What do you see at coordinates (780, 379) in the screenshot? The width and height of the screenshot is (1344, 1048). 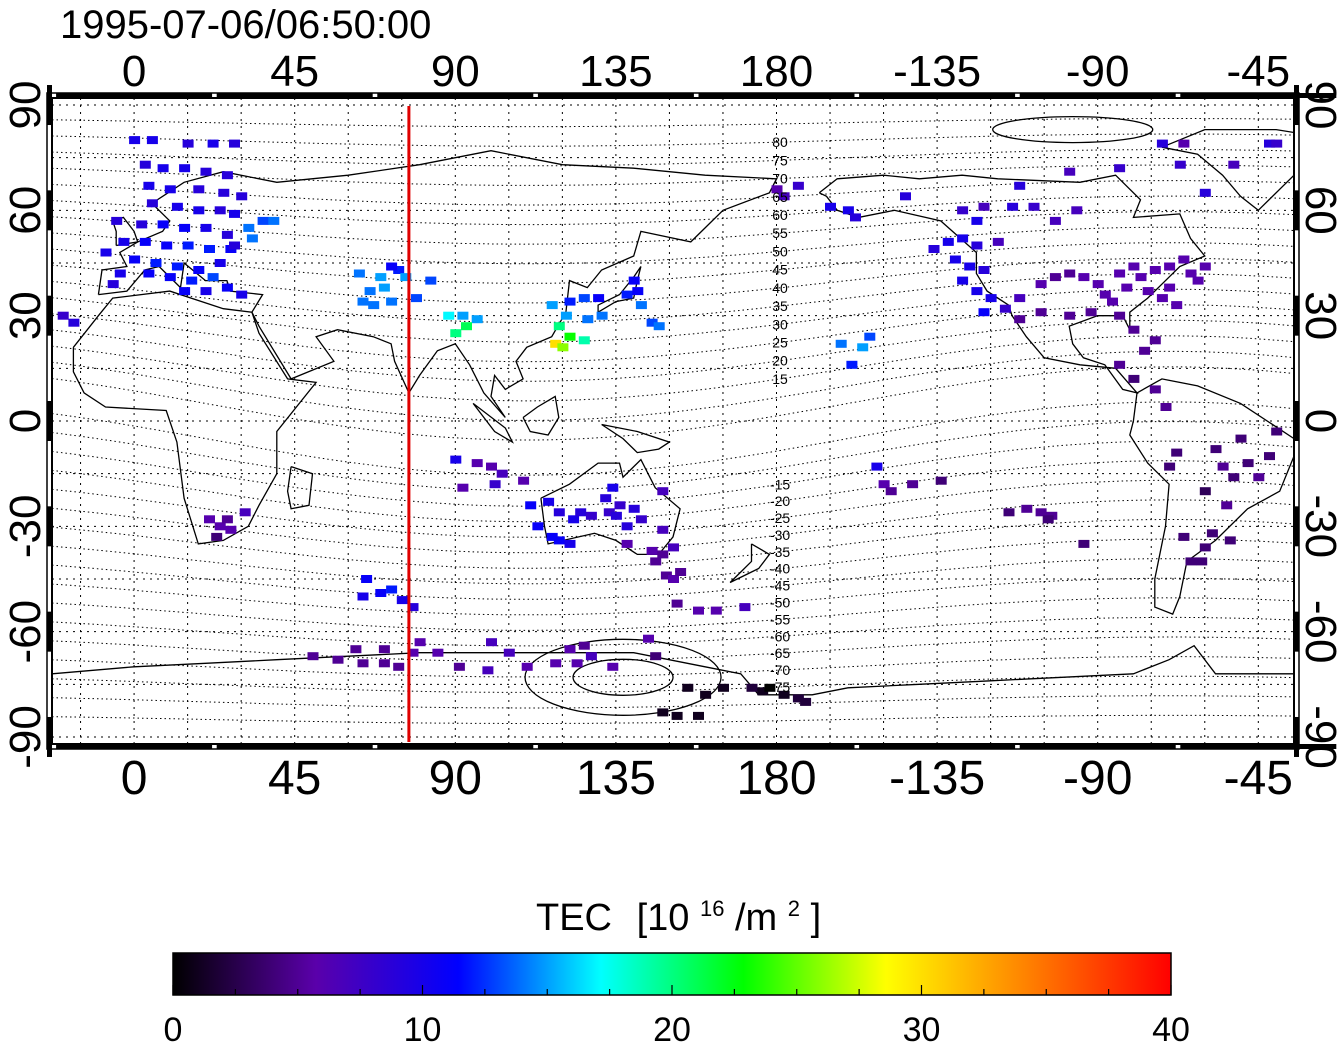 I see `contour-label: 15` at bounding box center [780, 379].